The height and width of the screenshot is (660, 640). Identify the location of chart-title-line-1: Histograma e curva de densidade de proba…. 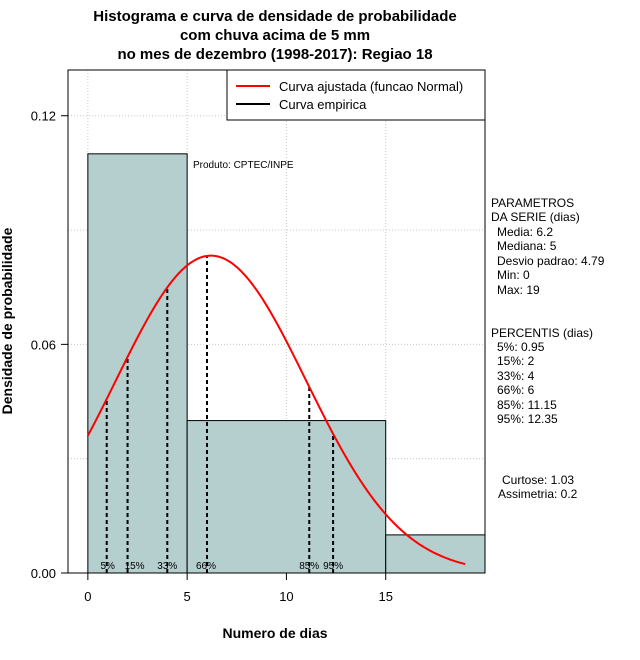
(274, 16).